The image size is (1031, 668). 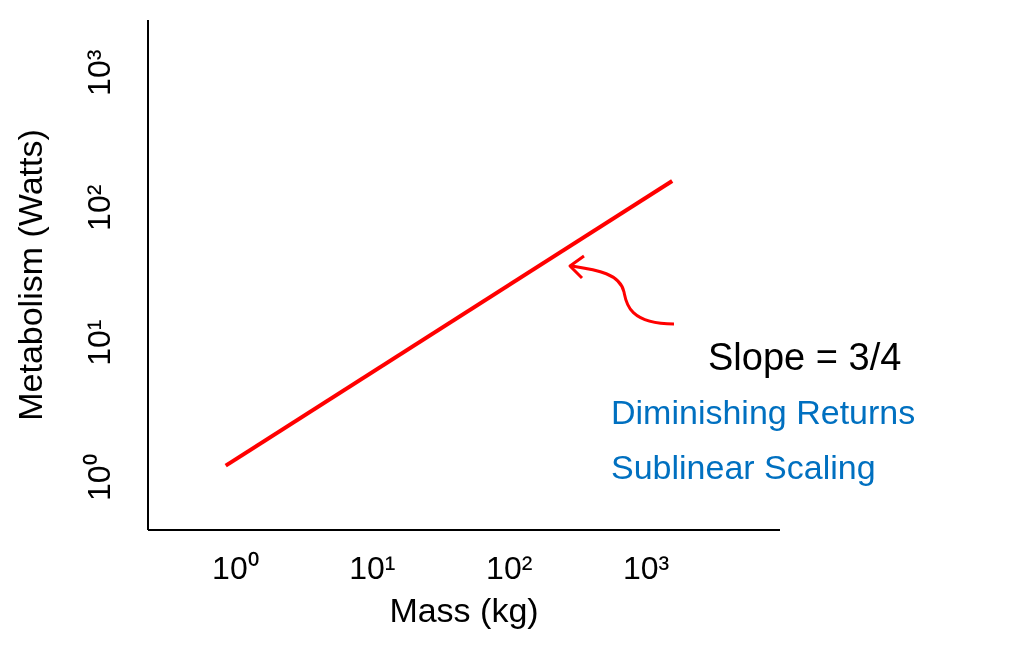 What do you see at coordinates (235, 567) in the screenshot?
I see `x-tick-label: 10⁰` at bounding box center [235, 567].